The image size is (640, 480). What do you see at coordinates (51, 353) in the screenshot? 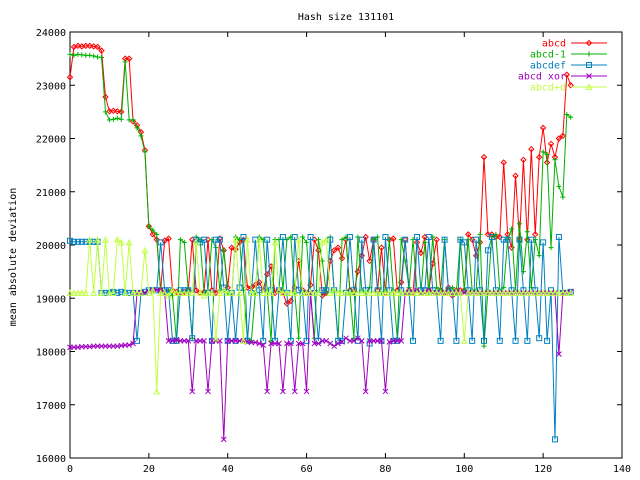
I see `y-tick-label: 18000` at bounding box center [51, 353].